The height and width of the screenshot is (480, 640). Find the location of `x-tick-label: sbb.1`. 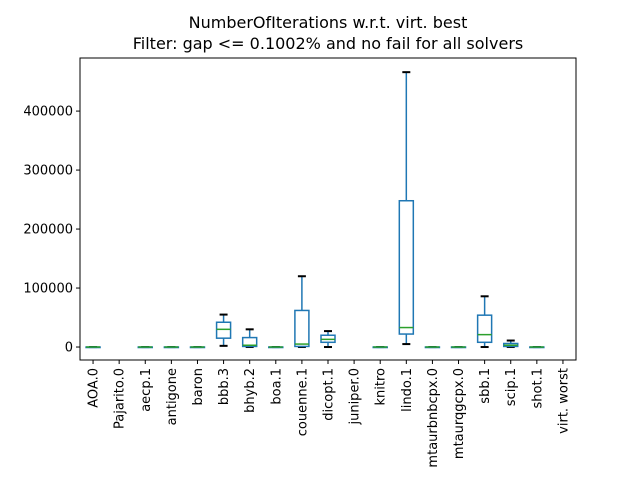

x-tick-label: sbb.1 is located at coordinates (485, 386).